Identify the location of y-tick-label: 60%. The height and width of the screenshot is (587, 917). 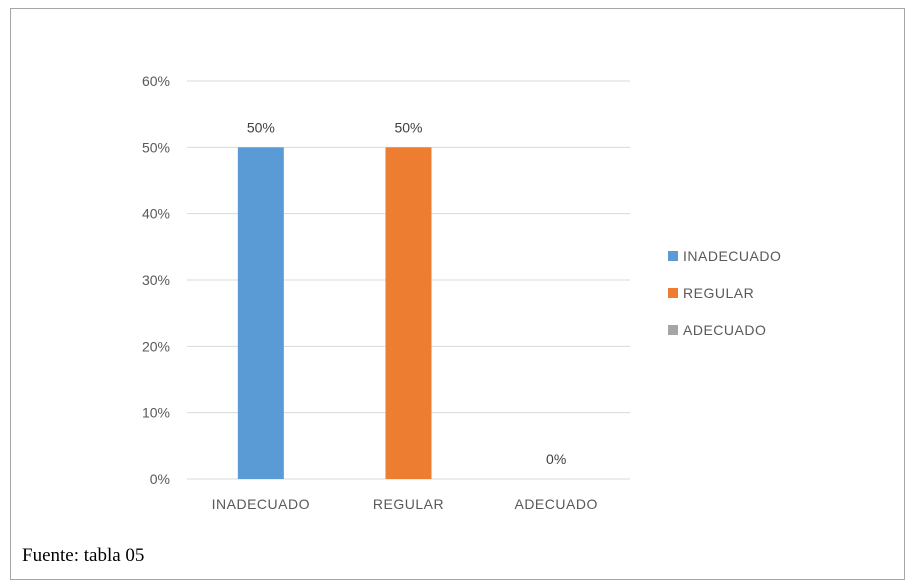
(156, 81).